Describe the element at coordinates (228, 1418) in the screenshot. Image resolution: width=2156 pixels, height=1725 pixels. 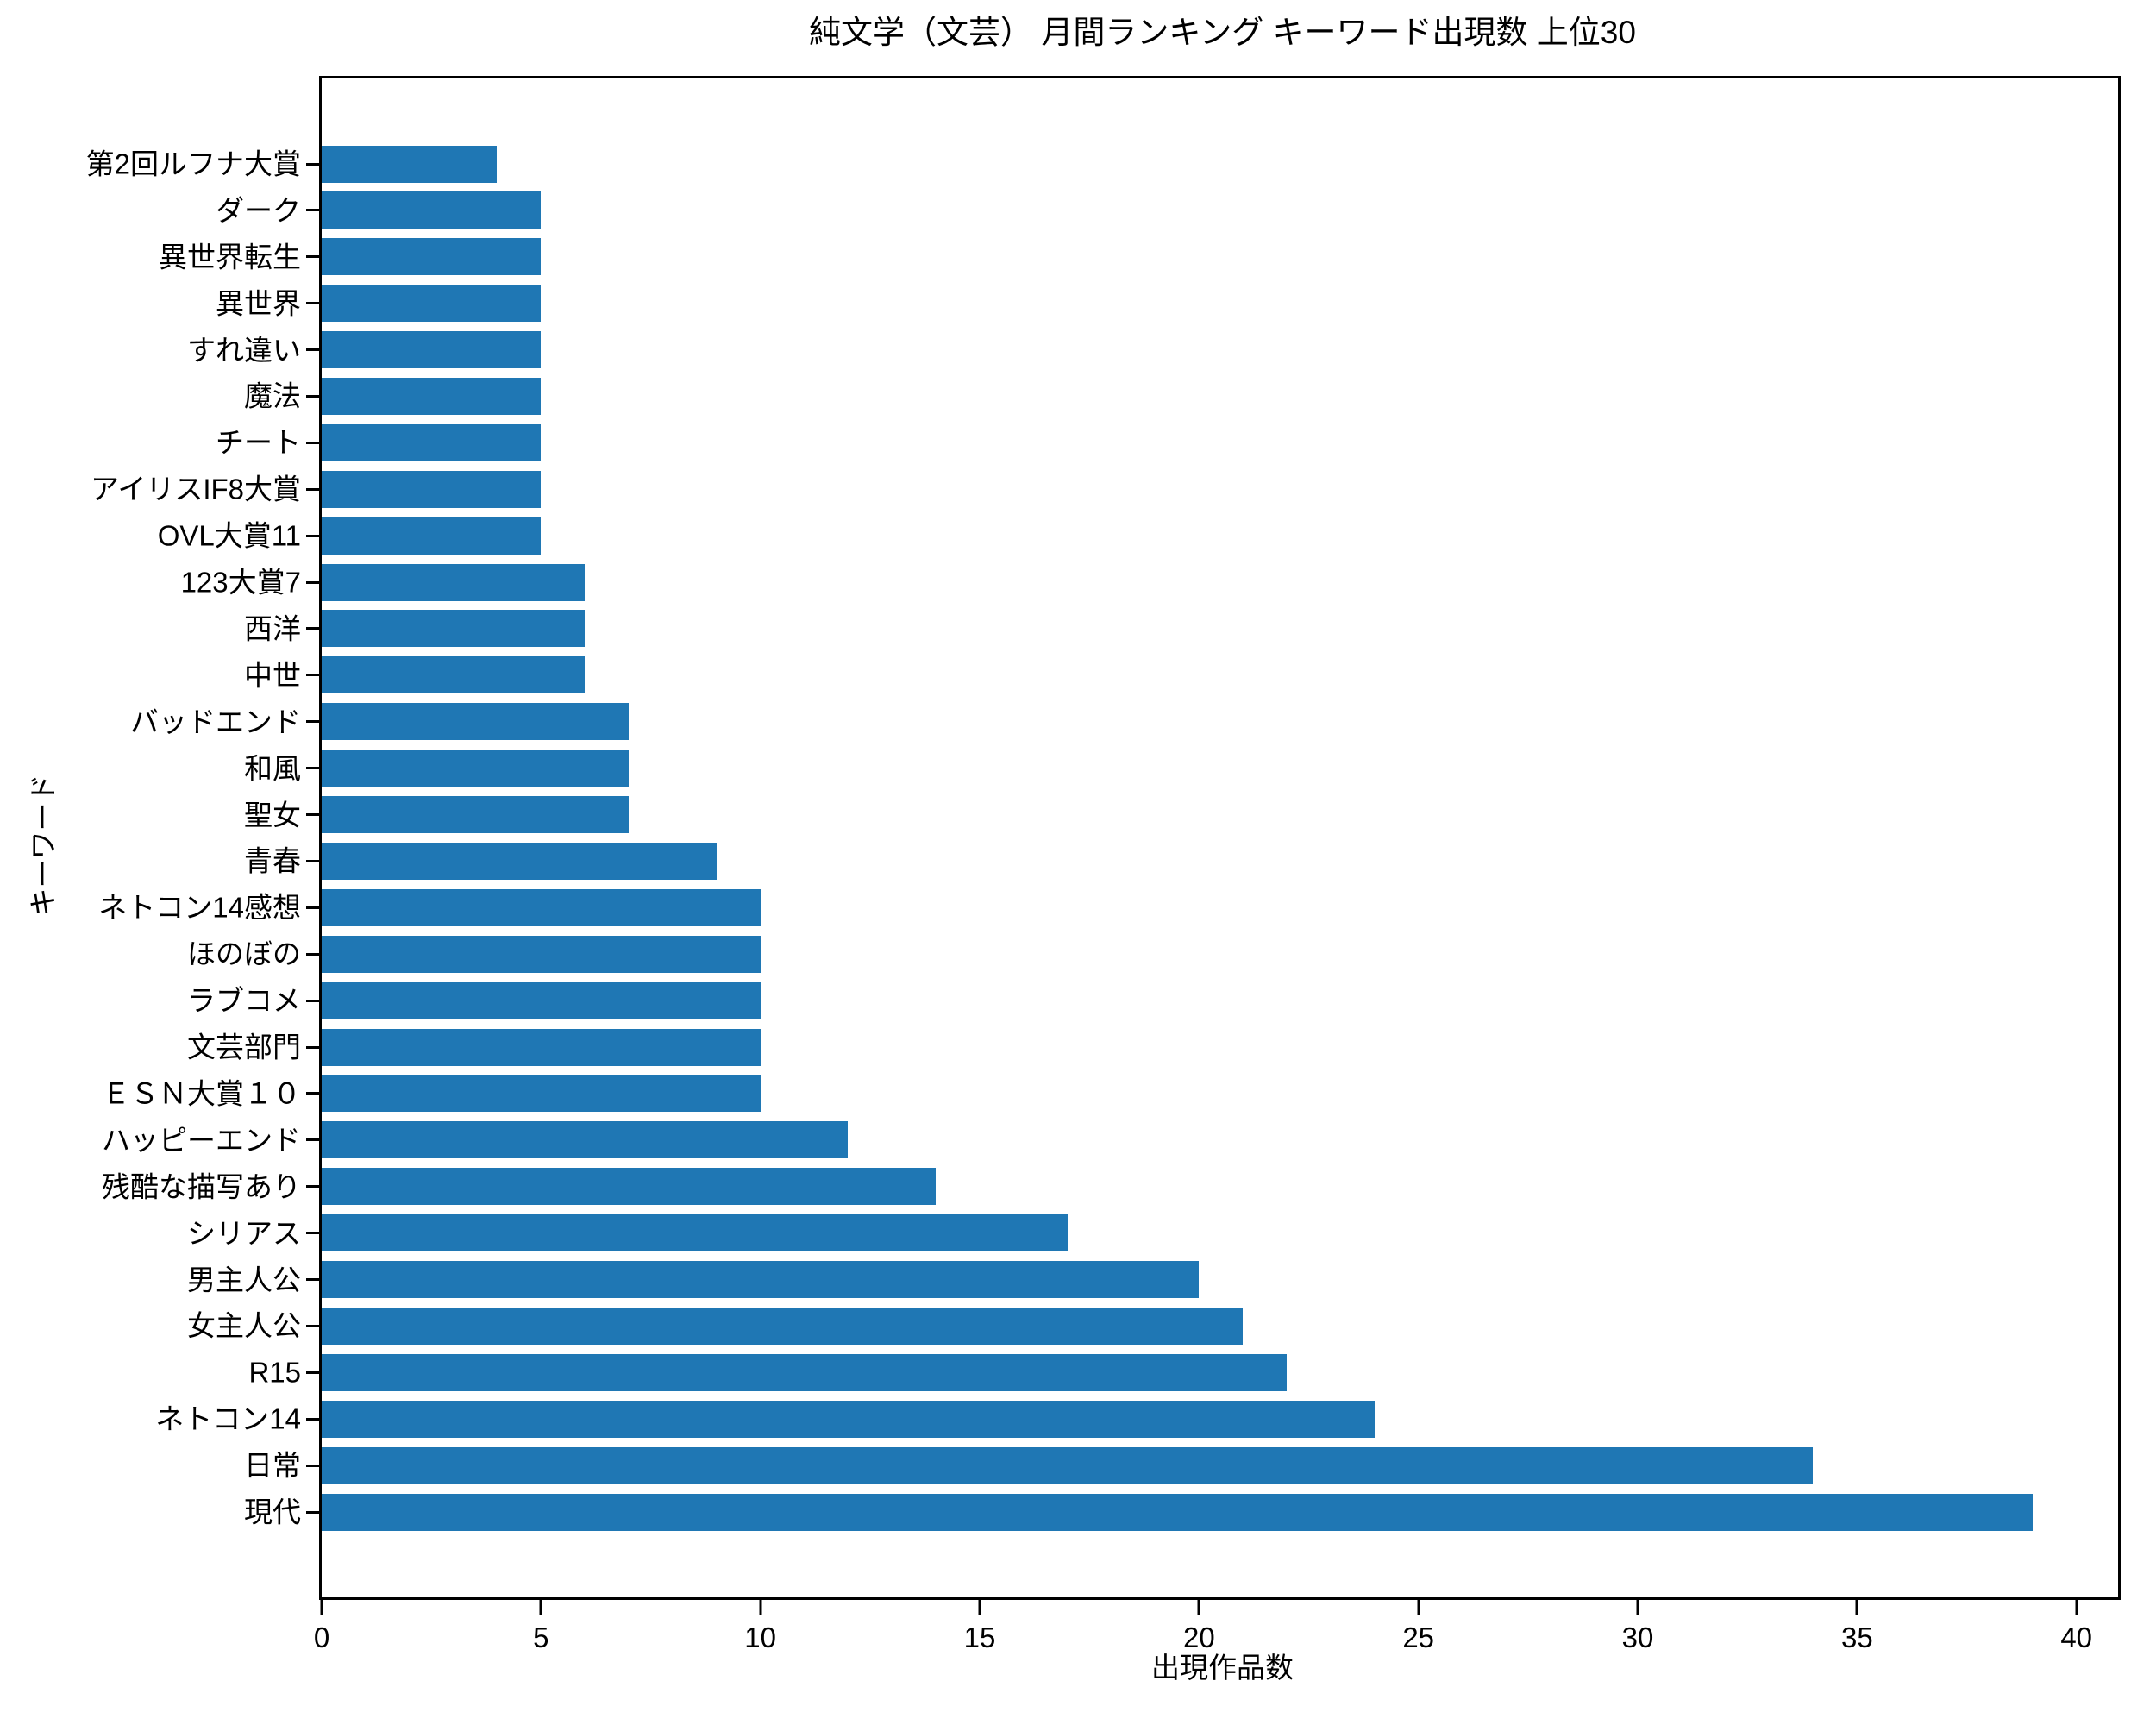
I see `y-tick-label: ネトコン14` at that location.